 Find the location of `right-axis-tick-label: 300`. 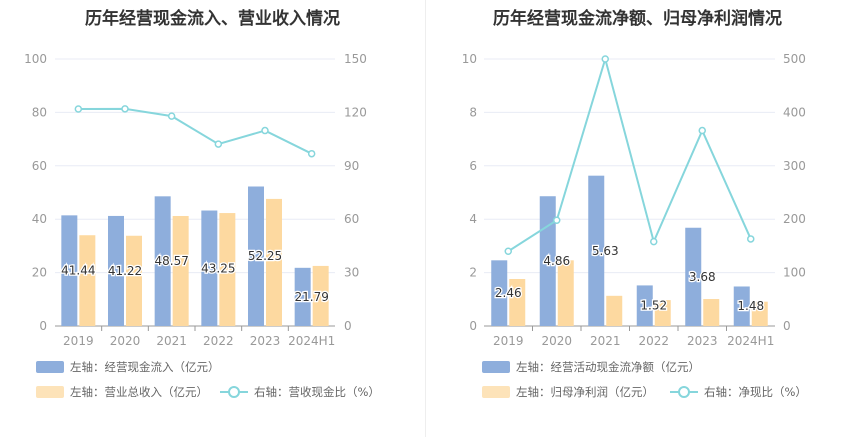

right-axis-tick-label: 300 is located at coordinates (794, 166).